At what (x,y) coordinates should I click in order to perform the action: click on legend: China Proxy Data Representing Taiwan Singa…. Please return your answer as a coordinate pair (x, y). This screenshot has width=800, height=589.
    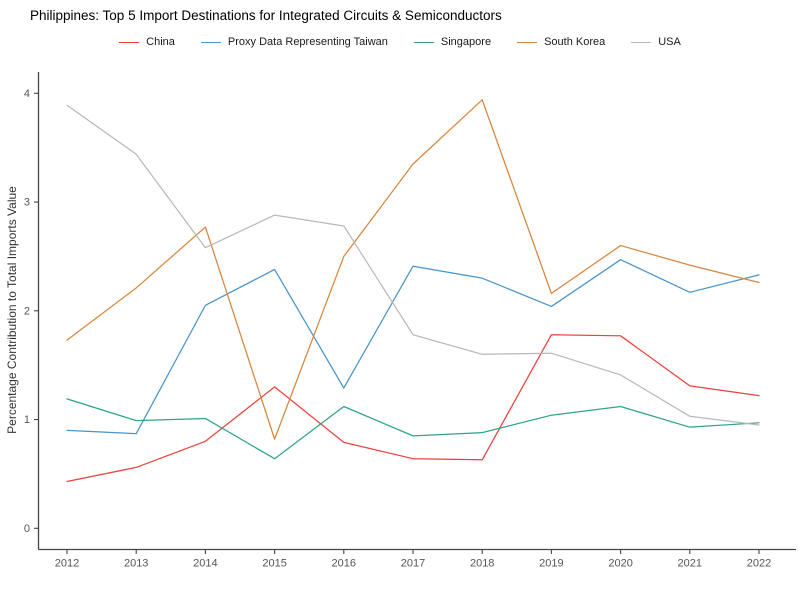
    Looking at the image, I should click on (400, 42).